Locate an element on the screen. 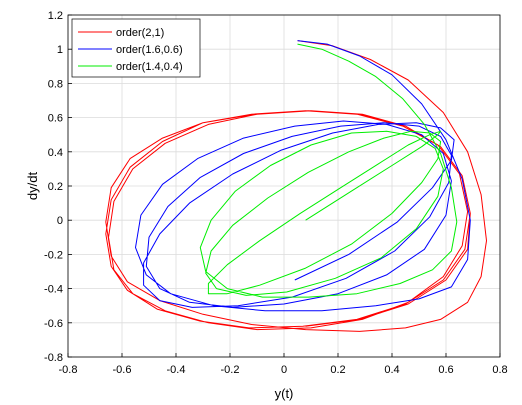 This screenshot has height=405, width=522. y-tick-label: 0 is located at coordinates (60, 221).